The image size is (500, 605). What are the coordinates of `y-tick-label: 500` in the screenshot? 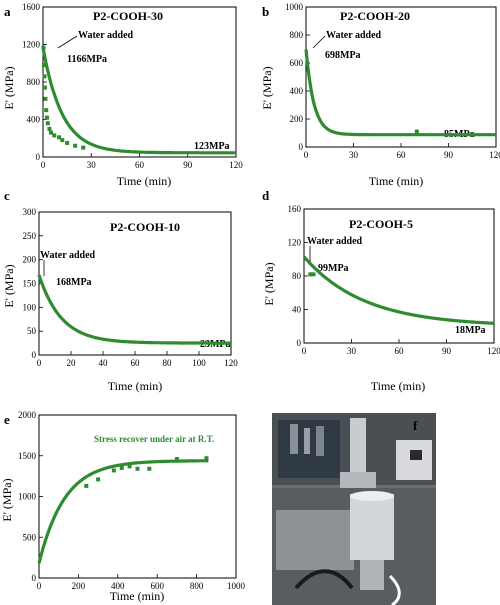 It's located at (30, 537).